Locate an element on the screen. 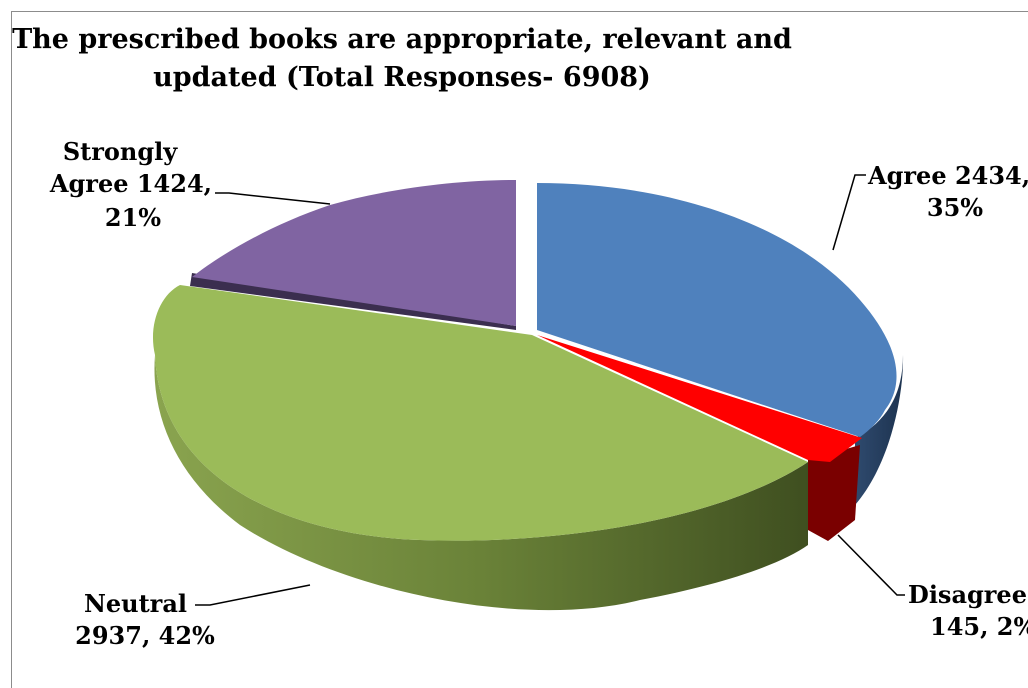 The height and width of the screenshot is (688, 1028). data-label-strongly-agree-line-2: Agree 1424, is located at coordinates (130, 183).